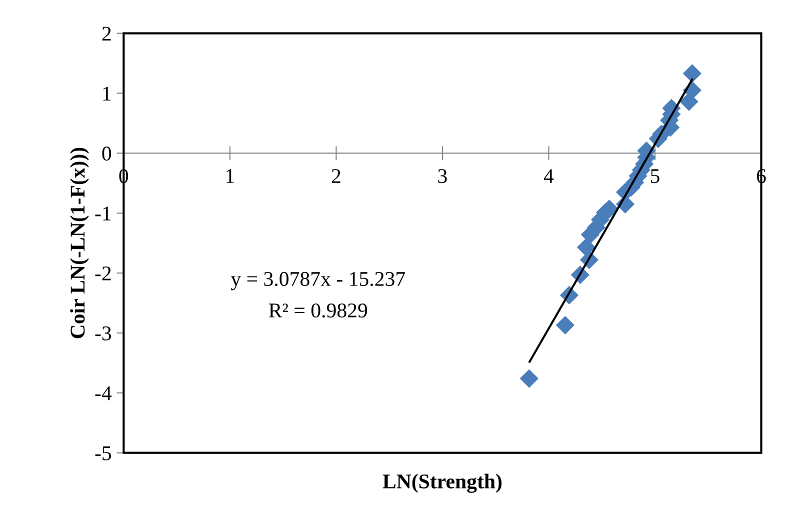 Image resolution: width=803 pixels, height=529 pixels. Describe the element at coordinates (318, 310) in the screenshot. I see `annotation: R² = 0.9829` at that location.